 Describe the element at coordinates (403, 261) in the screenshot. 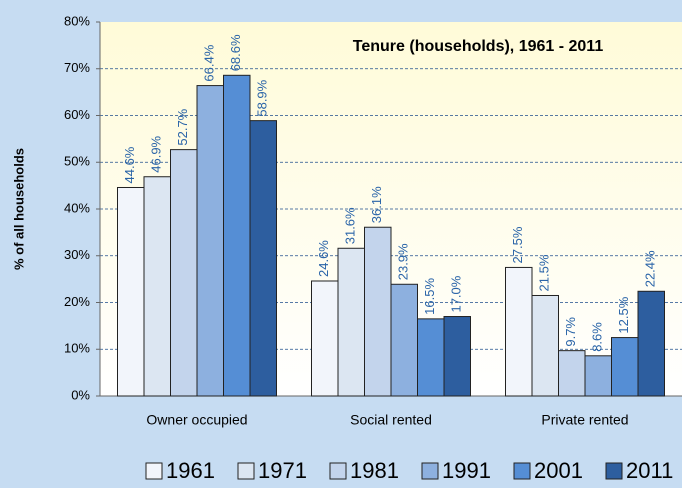

I see `value-label: 23.9%` at that location.